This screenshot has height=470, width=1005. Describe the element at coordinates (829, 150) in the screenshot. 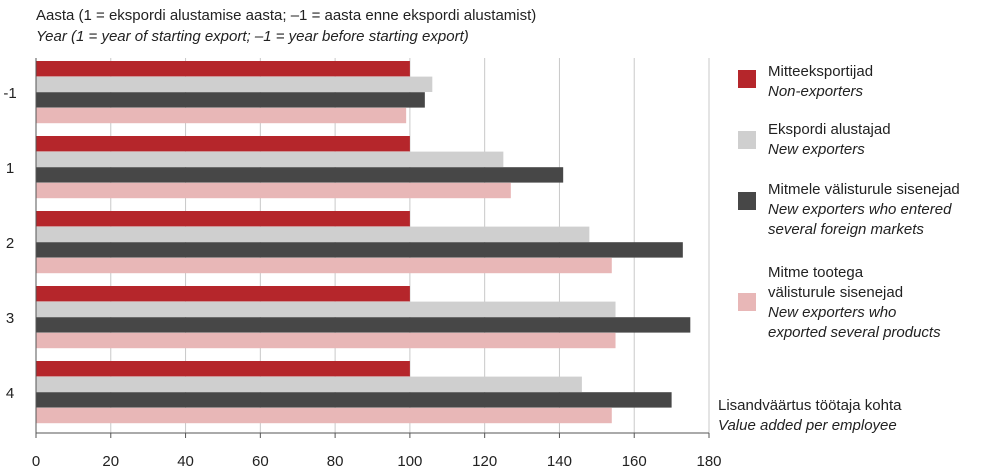

I see `legend-label-en: New exporters` at that location.